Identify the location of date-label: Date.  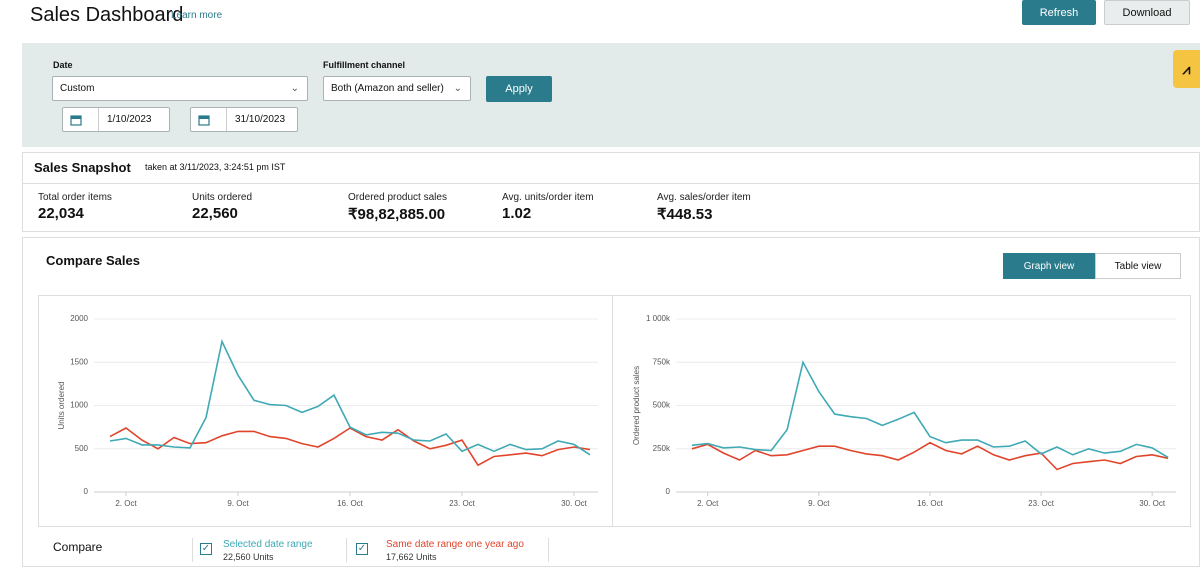
(63, 65).